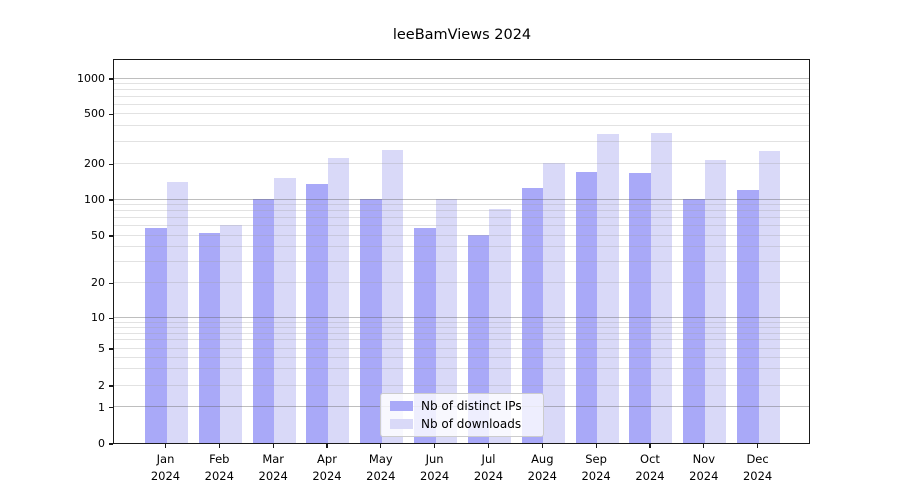 Image resolution: width=900 pixels, height=500 pixels. Describe the element at coordinates (462, 415) in the screenshot. I see `legend: Nb of distinct IPs Nb of downloads` at that location.